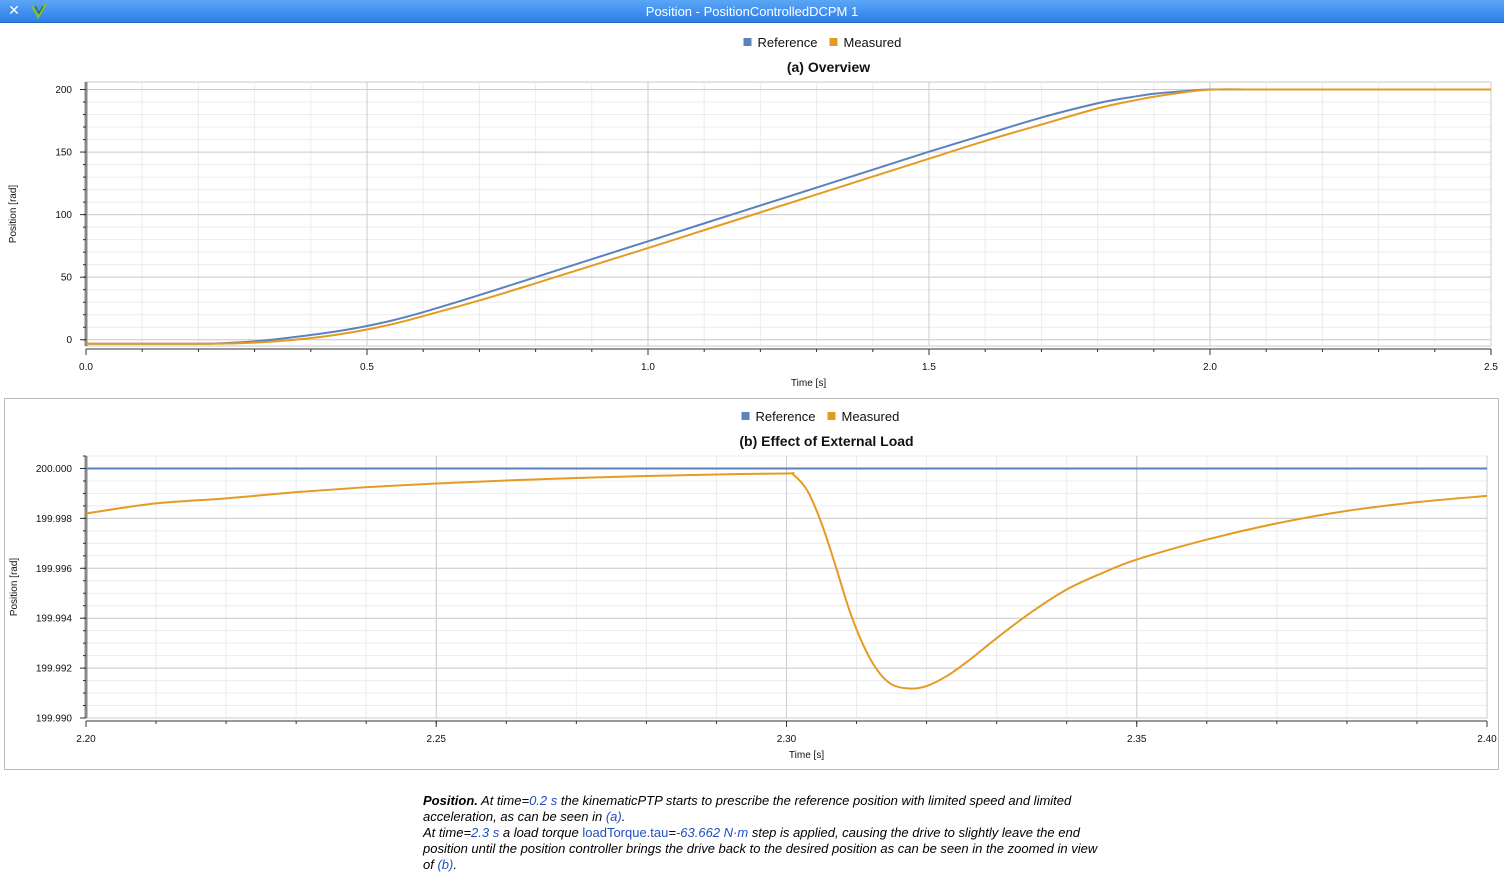 This screenshot has width=1504, height=896. I want to click on y-tick-label: 199.996, so click(54, 569).